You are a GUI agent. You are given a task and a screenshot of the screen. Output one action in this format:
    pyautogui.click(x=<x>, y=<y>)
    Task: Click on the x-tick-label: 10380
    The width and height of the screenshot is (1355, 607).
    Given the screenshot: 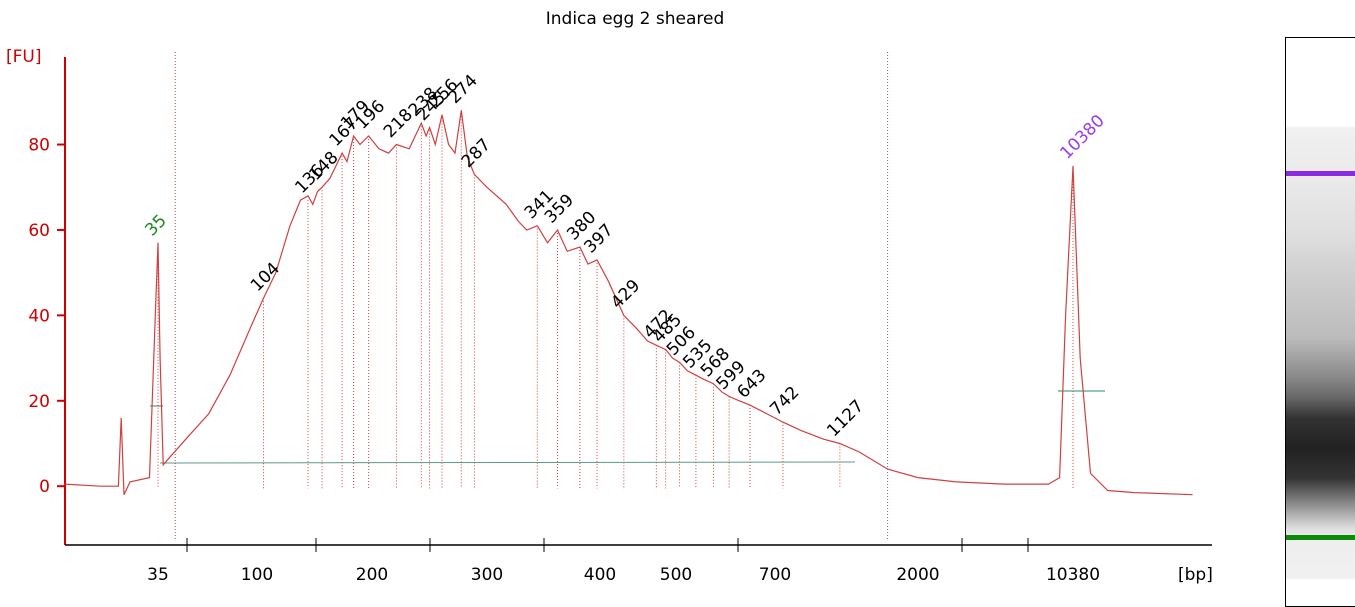 What is the action you would take?
    pyautogui.click(x=1073, y=575)
    